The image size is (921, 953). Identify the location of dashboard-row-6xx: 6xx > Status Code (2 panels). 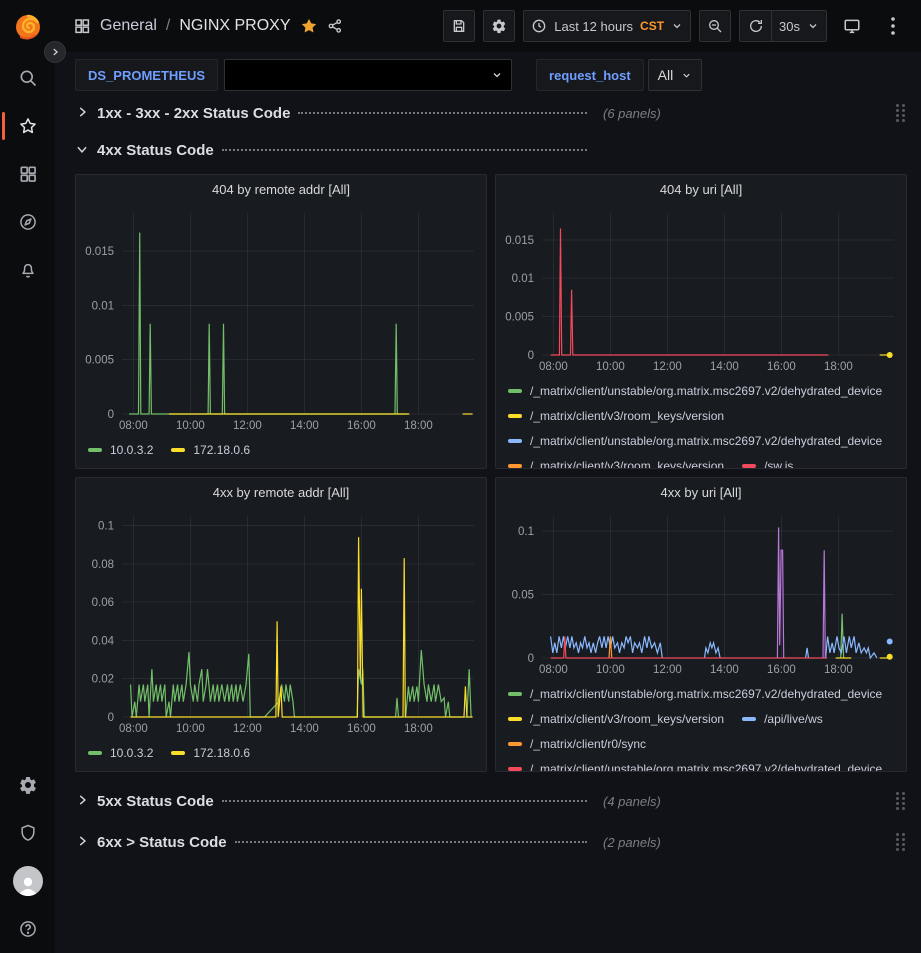
(491, 842).